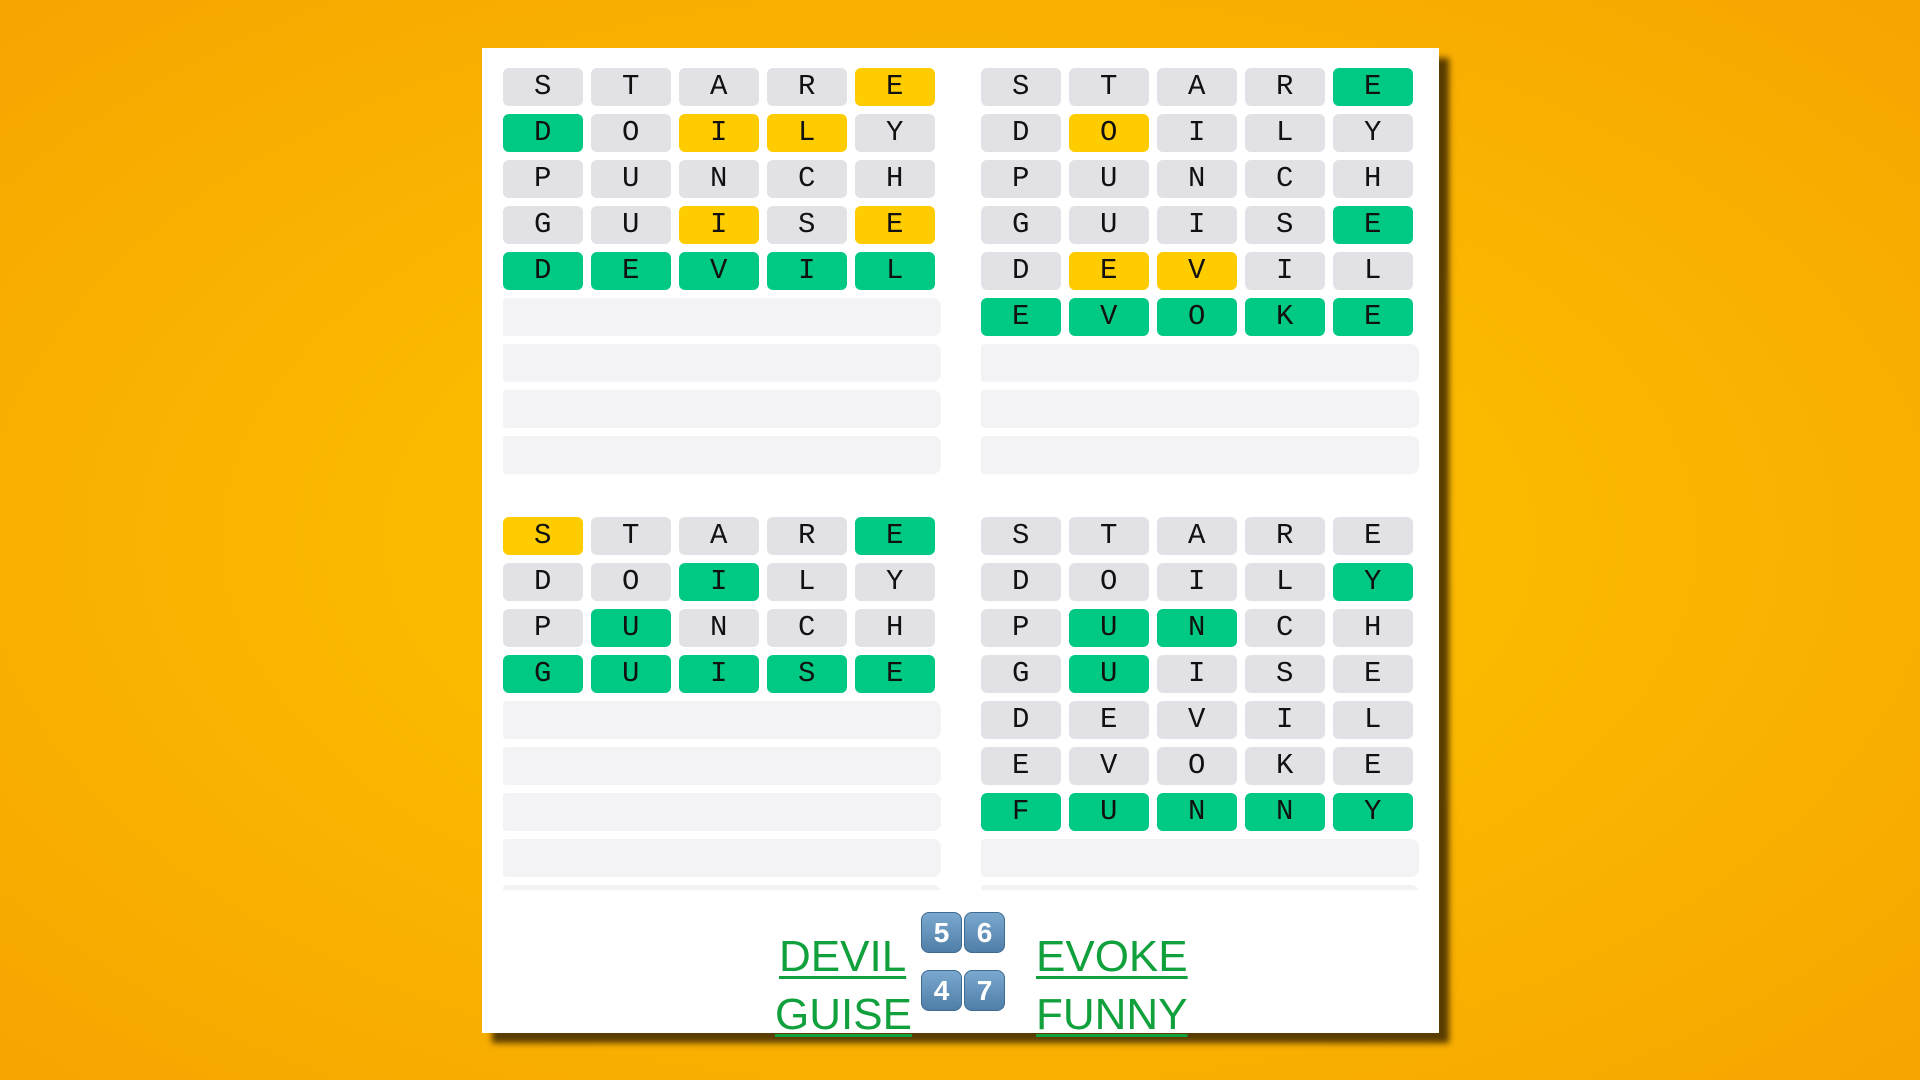 This screenshot has width=1920, height=1080. I want to click on guess-word: FUNNY, so click(1218, 811).